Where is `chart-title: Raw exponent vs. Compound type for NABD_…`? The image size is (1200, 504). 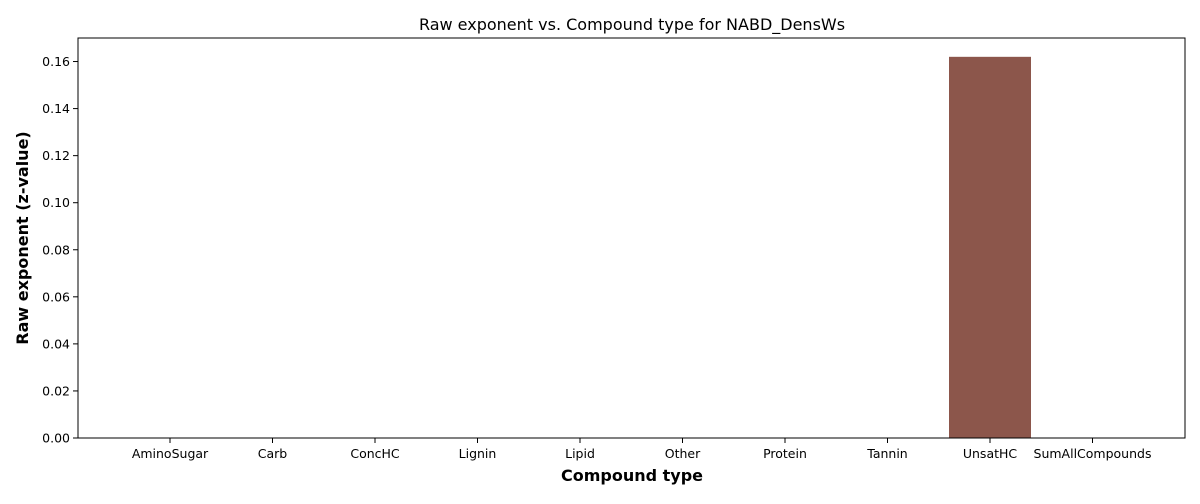
chart-title: Raw exponent vs. Compound type for NABD_… is located at coordinates (632, 25).